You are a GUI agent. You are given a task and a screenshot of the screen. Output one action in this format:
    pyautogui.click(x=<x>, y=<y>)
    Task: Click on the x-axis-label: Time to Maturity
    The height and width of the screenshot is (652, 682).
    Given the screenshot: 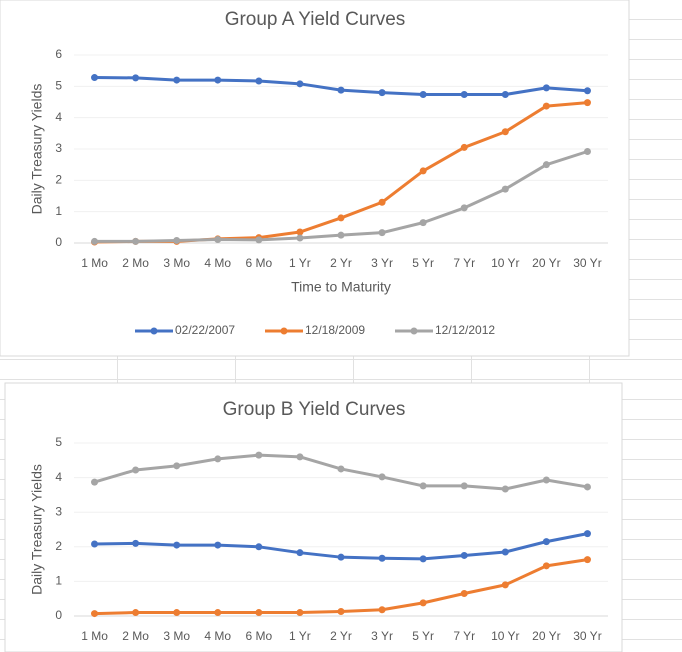 What is the action you would take?
    pyautogui.click(x=341, y=287)
    